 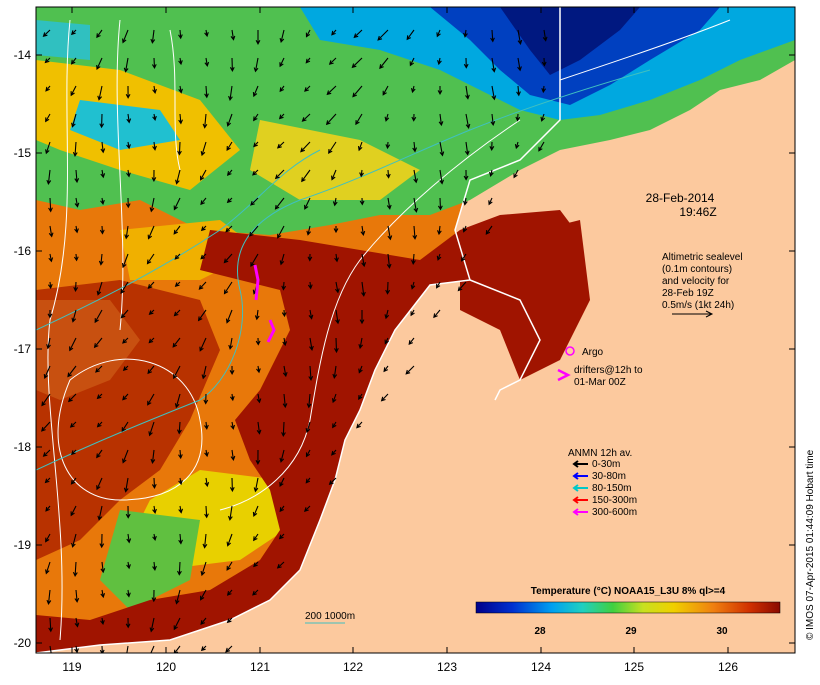 I want to click on lat-tick-label: -20, so click(x=23, y=643).